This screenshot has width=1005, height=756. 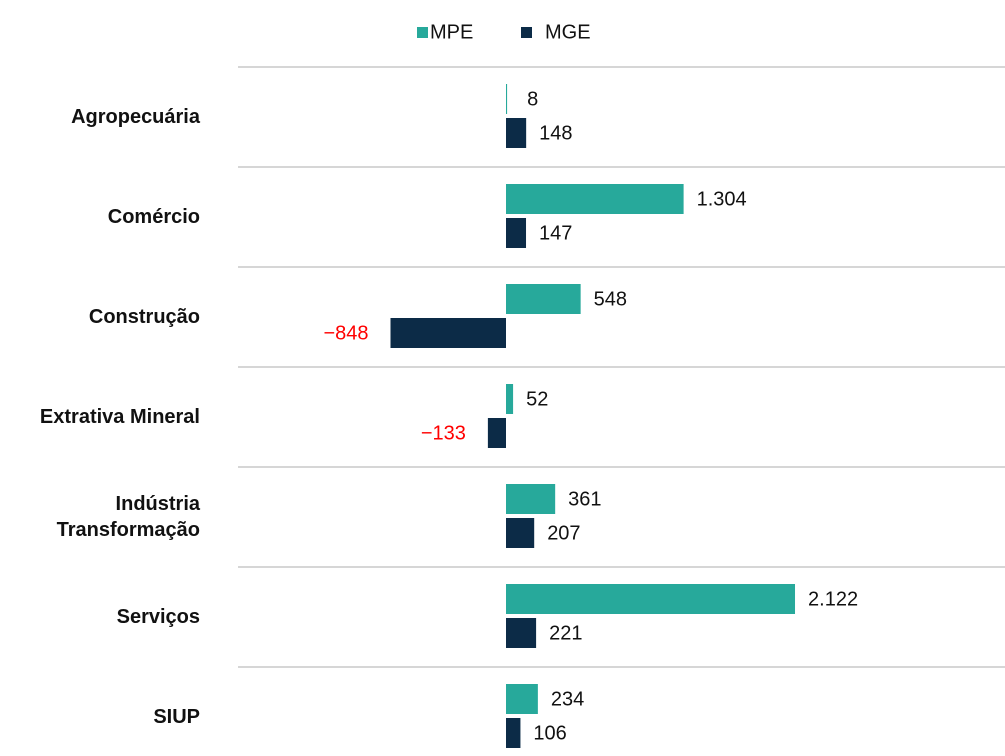 I want to click on value-label: 147, so click(x=555, y=233).